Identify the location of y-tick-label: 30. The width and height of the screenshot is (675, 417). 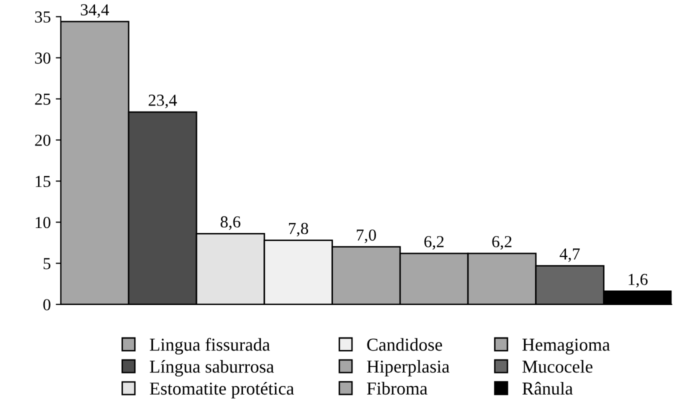
(42, 58).